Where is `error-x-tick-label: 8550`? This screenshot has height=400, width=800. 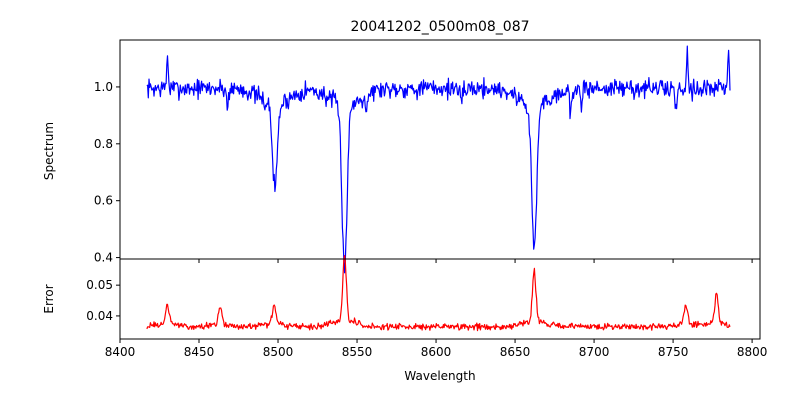 error-x-tick-label: 8550 is located at coordinates (357, 352).